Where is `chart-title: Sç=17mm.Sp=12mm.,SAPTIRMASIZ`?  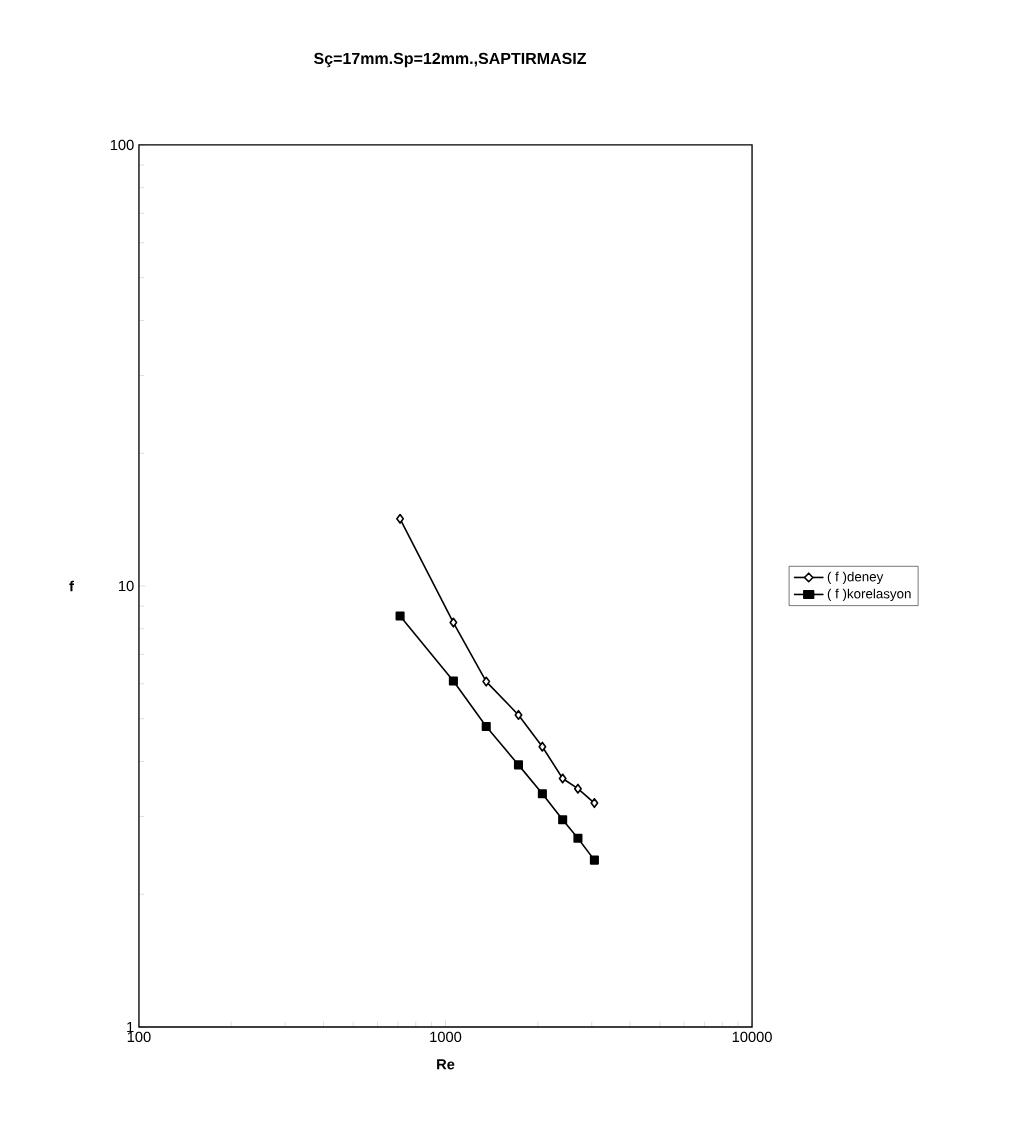 chart-title: Sç=17mm.Sp=12mm.,SAPTIRMASIZ is located at coordinates (450, 60).